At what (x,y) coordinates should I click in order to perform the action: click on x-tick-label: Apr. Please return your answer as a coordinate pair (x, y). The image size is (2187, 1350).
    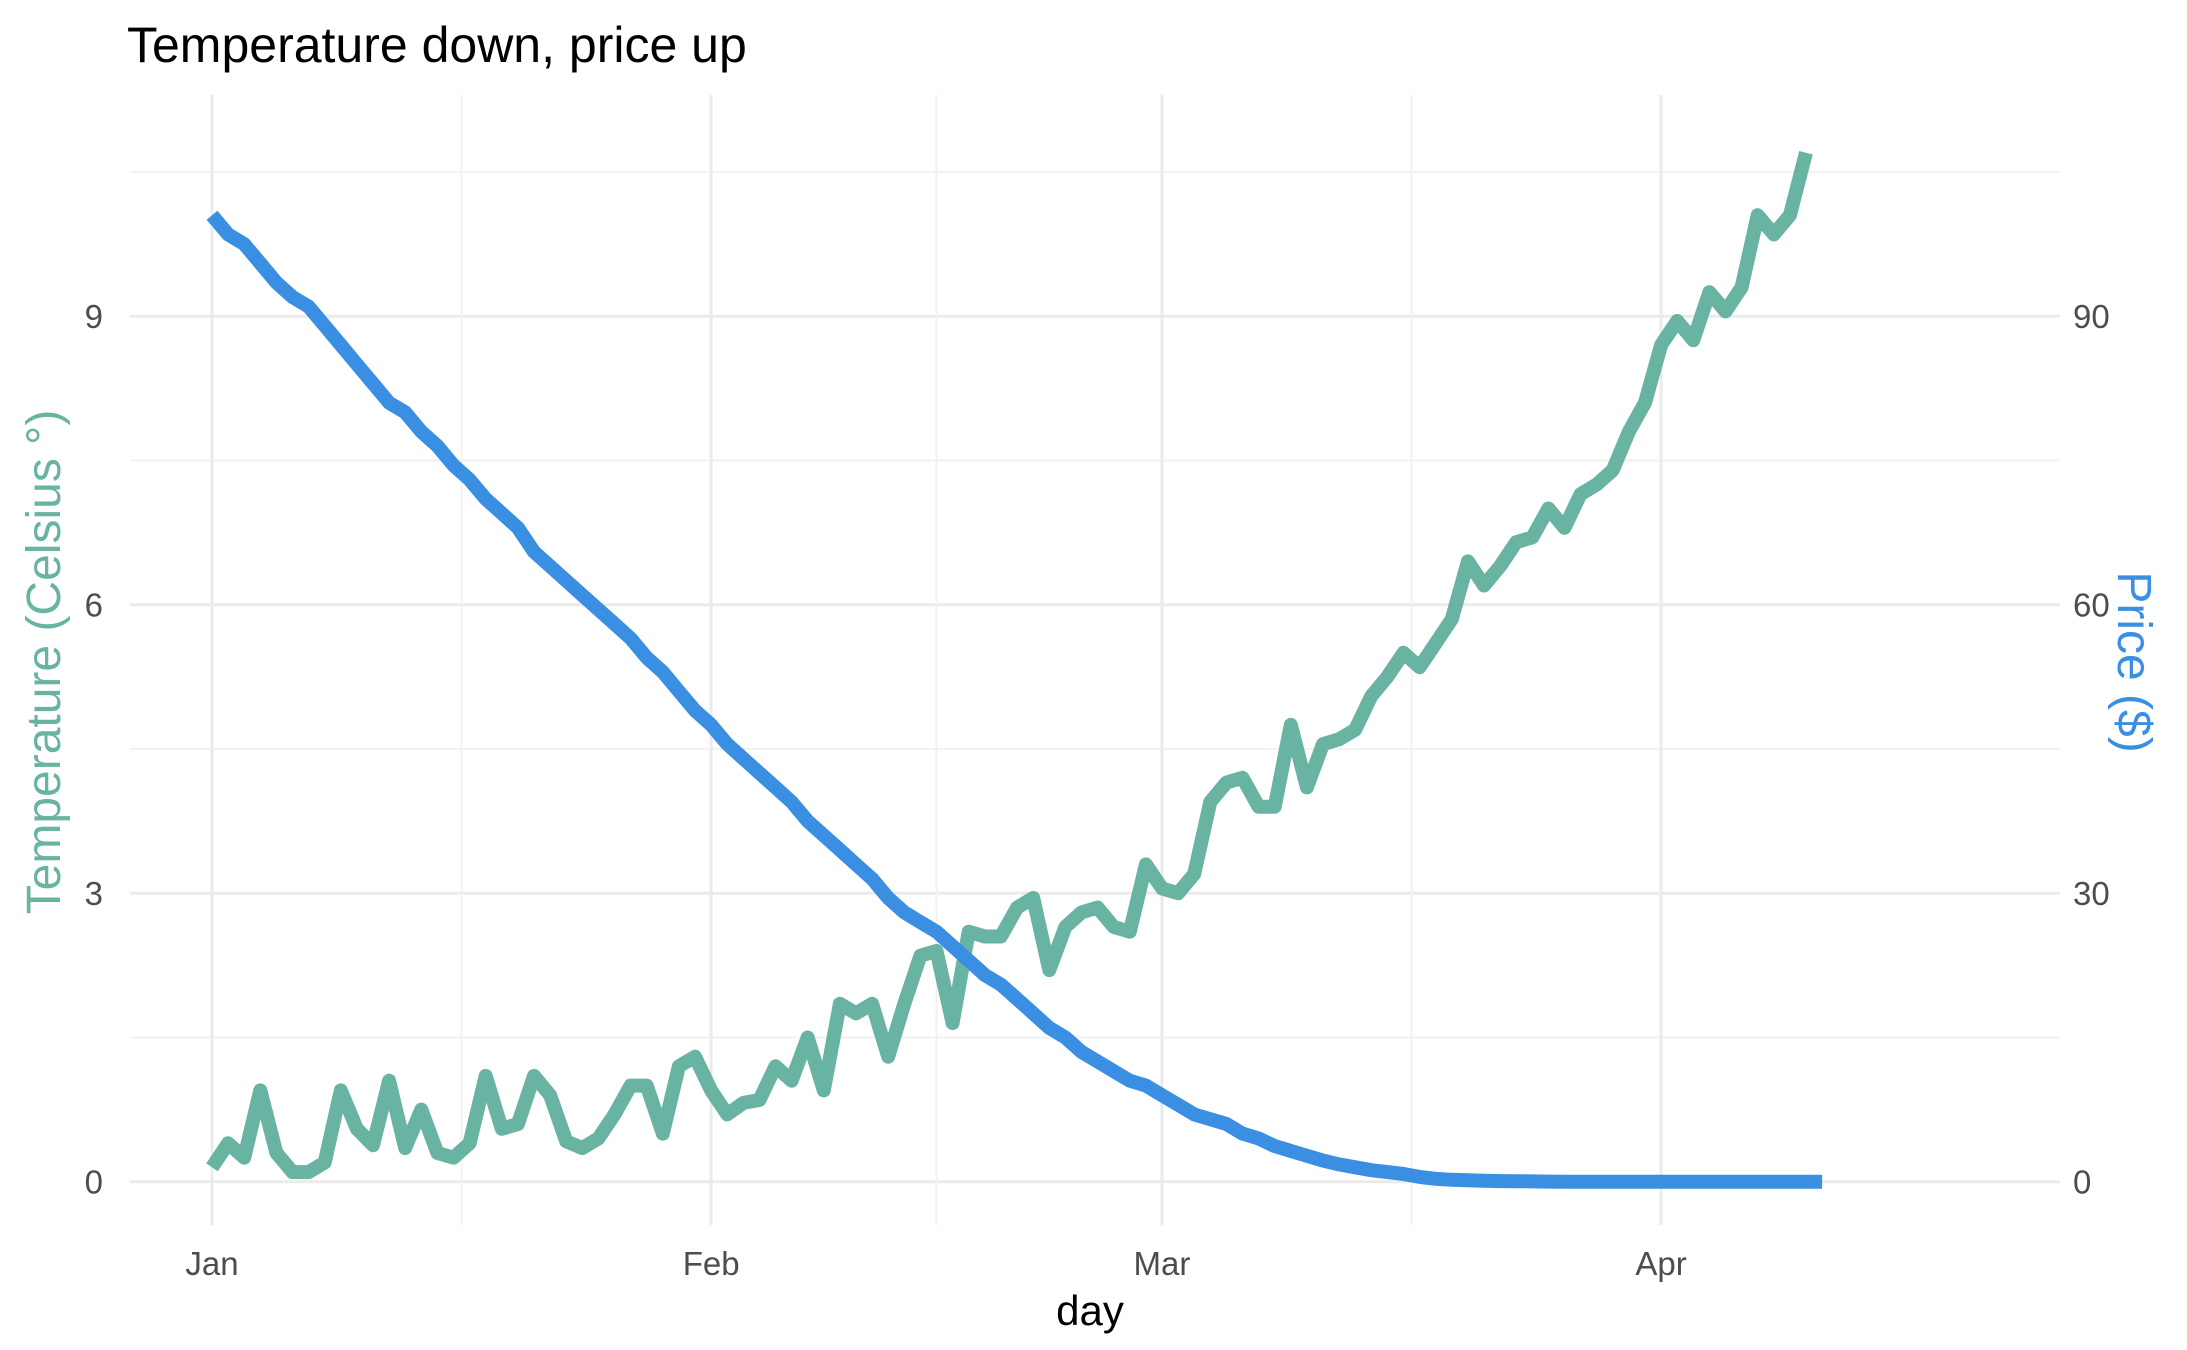
    Looking at the image, I should click on (1660, 1263).